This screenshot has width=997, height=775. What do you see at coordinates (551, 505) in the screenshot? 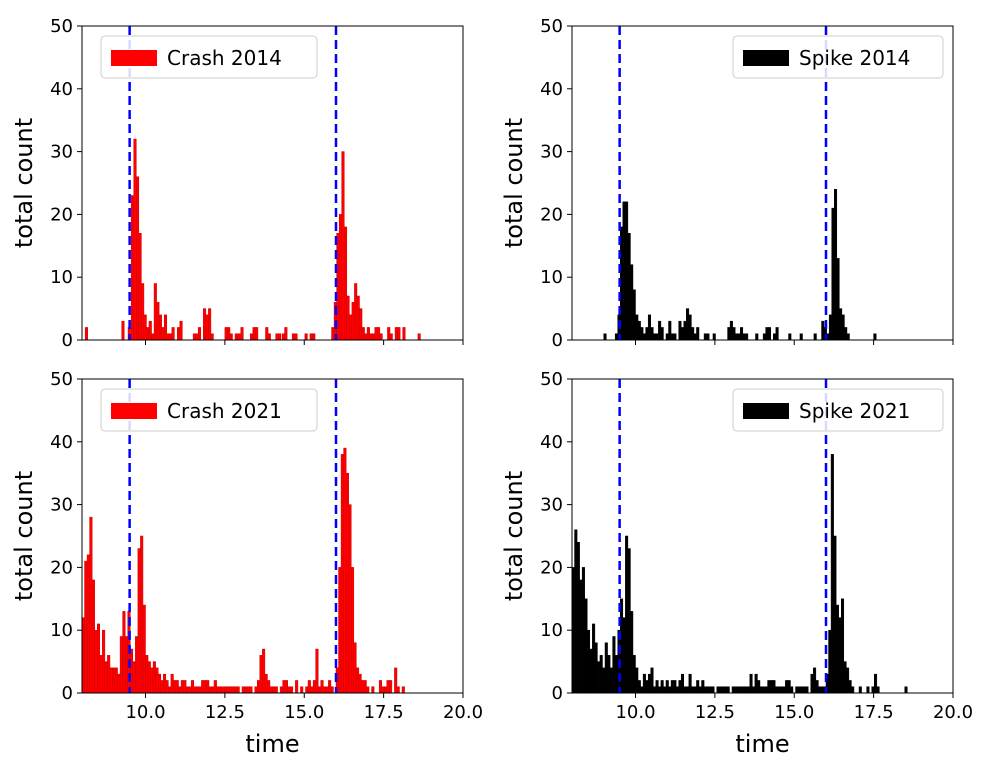
I see `y-tick-label: 30` at bounding box center [551, 505].